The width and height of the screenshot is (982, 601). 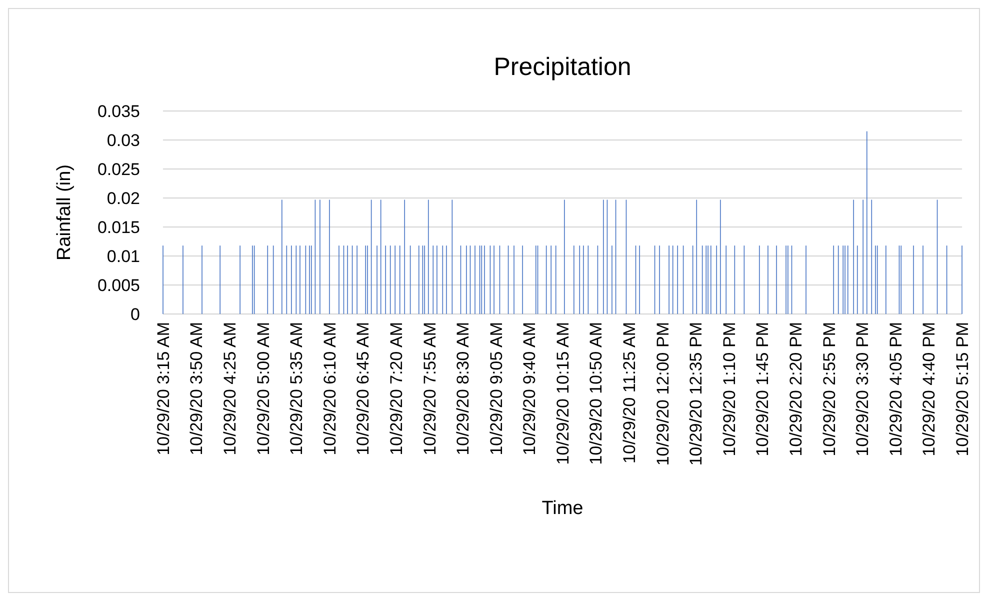 I want to click on x-axis-title: Time, so click(x=563, y=508).